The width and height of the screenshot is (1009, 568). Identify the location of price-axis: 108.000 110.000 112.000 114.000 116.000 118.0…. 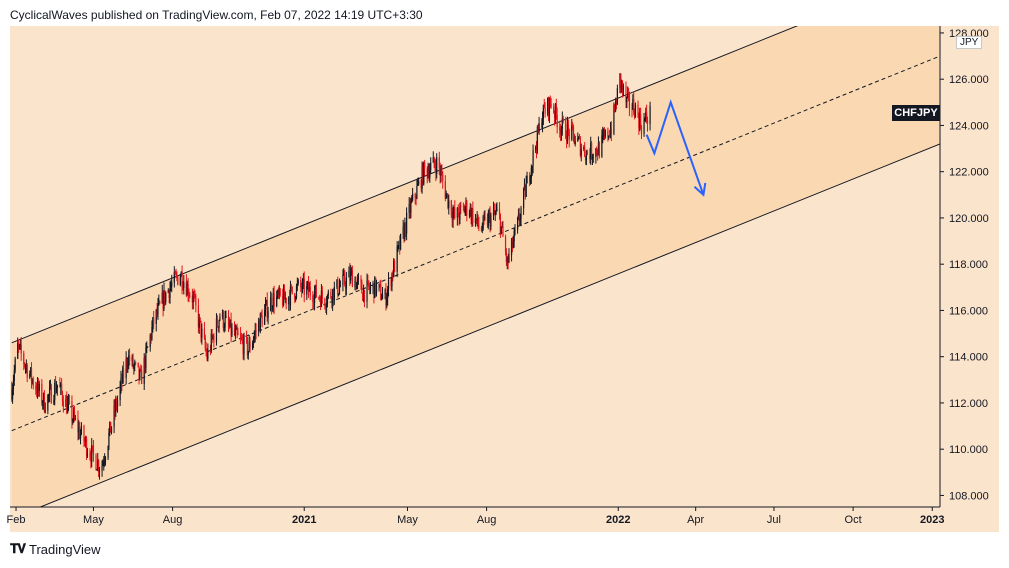
(964, 265).